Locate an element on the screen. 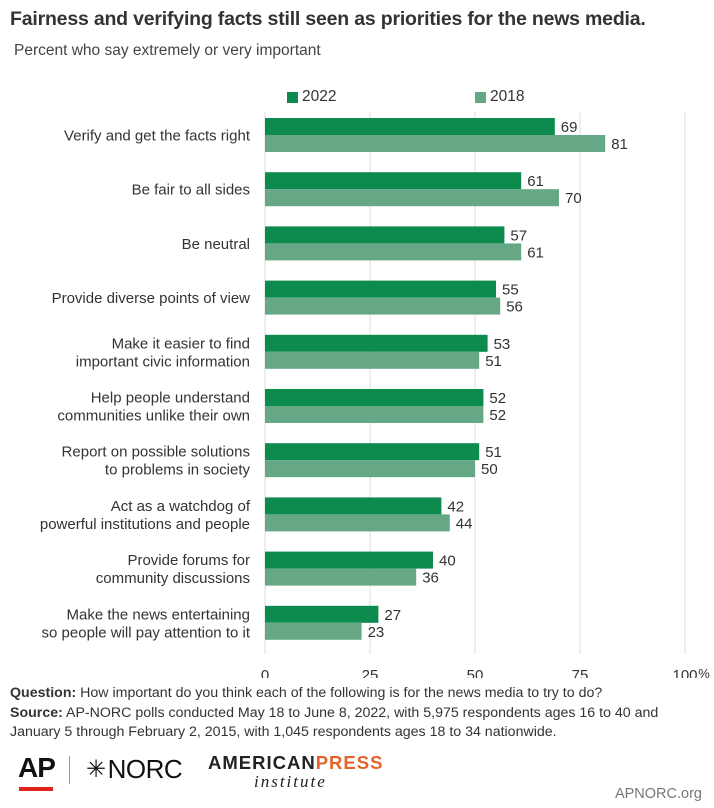  data-label: 40 is located at coordinates (447, 561).